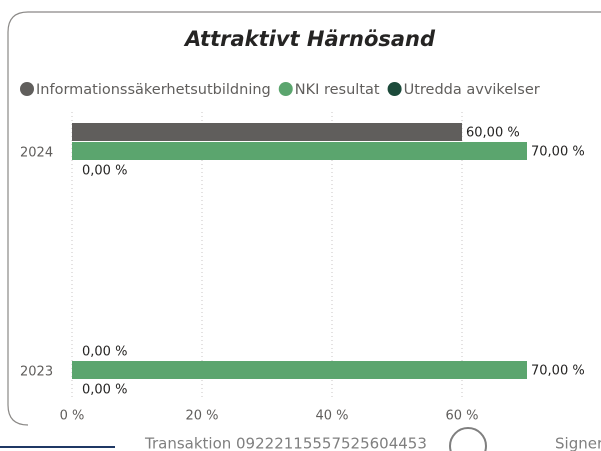  Describe the element at coordinates (493, 133) in the screenshot. I see `data-label: 60,00 %` at that location.